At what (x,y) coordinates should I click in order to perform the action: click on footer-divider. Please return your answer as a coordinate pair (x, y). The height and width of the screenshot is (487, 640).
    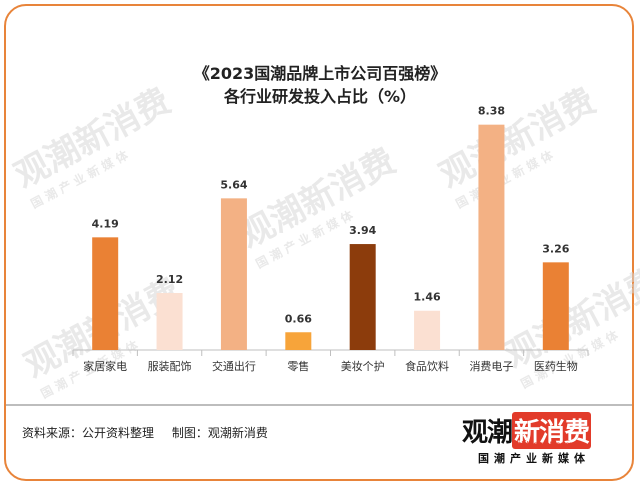
    Looking at the image, I should click on (319, 405).